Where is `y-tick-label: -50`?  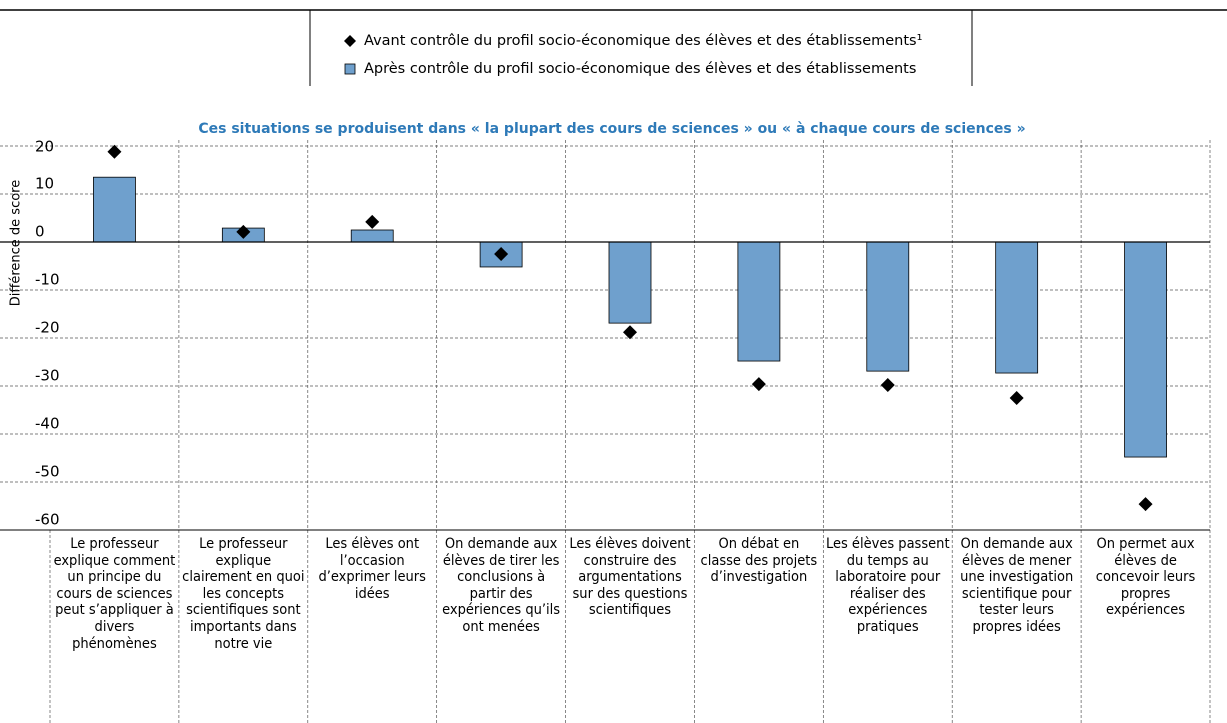
y-tick-label: -50 is located at coordinates (47, 472).